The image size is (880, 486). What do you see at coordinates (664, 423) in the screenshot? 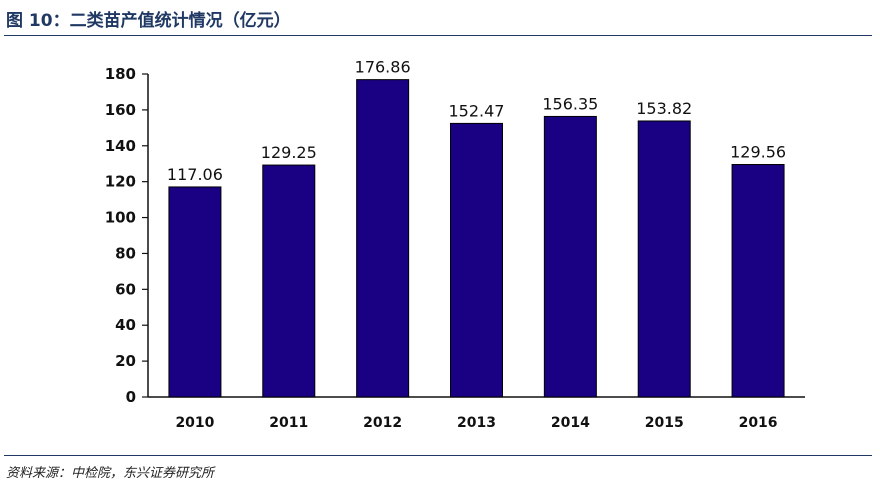
I see `x-tick-label-2015: 2015` at bounding box center [664, 423].